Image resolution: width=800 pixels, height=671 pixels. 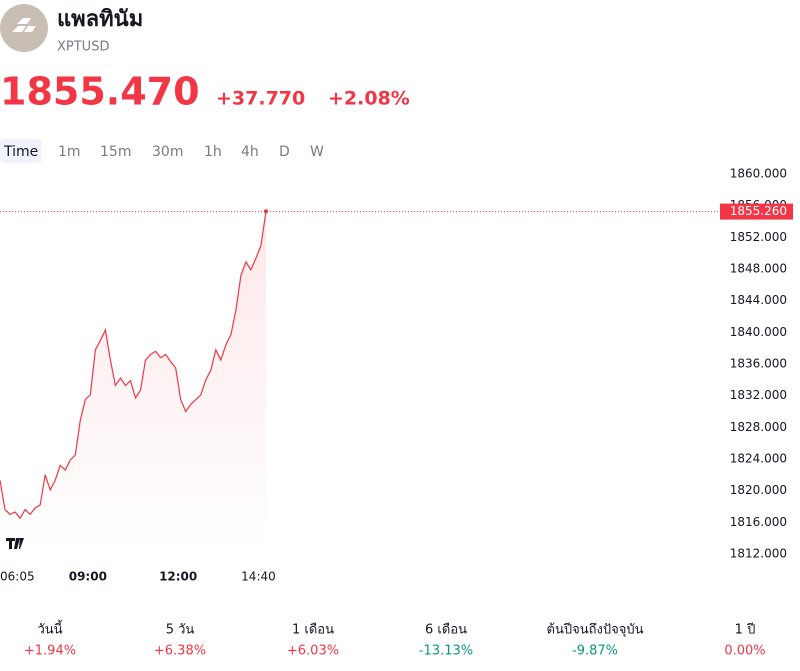 I want to click on y-tick-label: 1824.000, so click(x=758, y=458).